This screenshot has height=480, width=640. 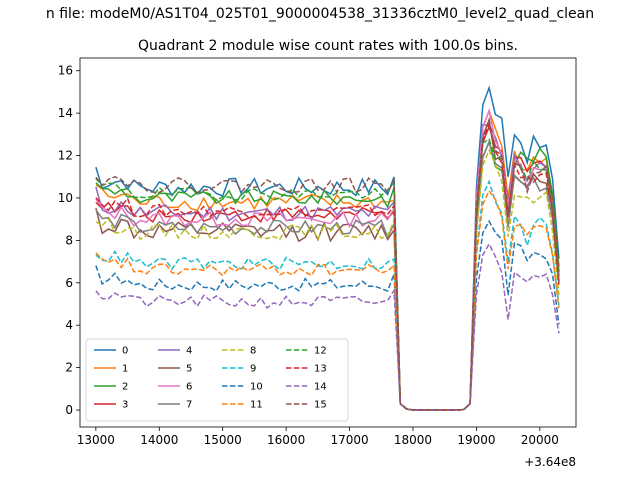 What do you see at coordinates (96, 440) in the screenshot?
I see `x-tick-label: 13000` at bounding box center [96, 440].